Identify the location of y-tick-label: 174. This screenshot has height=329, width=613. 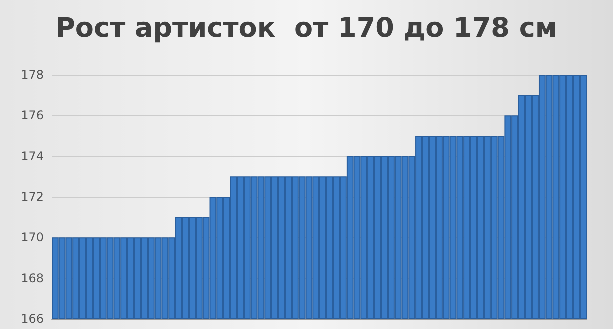
(32, 156).